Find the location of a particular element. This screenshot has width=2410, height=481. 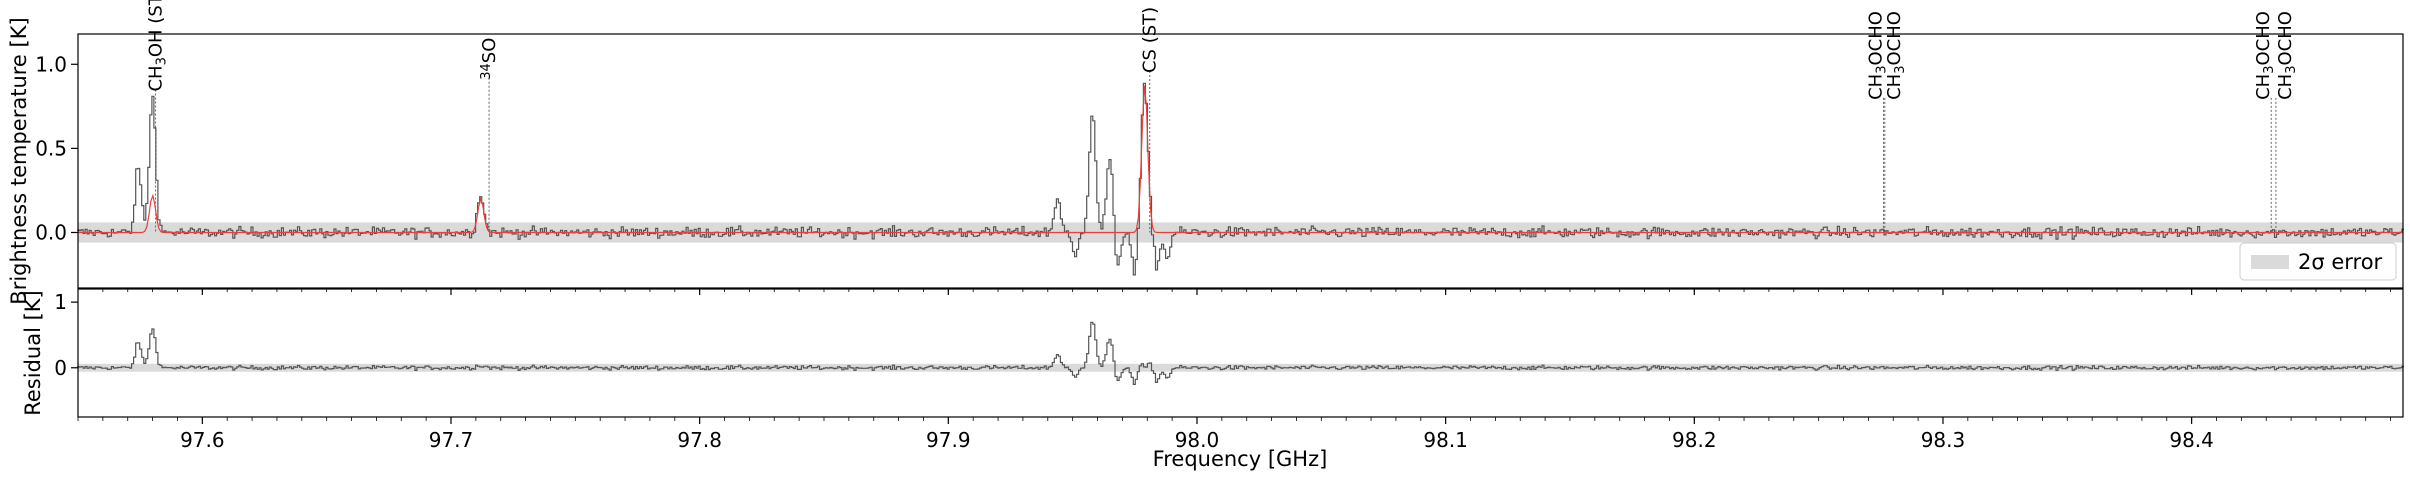

residual-spectrum is located at coordinates (1240, 353).